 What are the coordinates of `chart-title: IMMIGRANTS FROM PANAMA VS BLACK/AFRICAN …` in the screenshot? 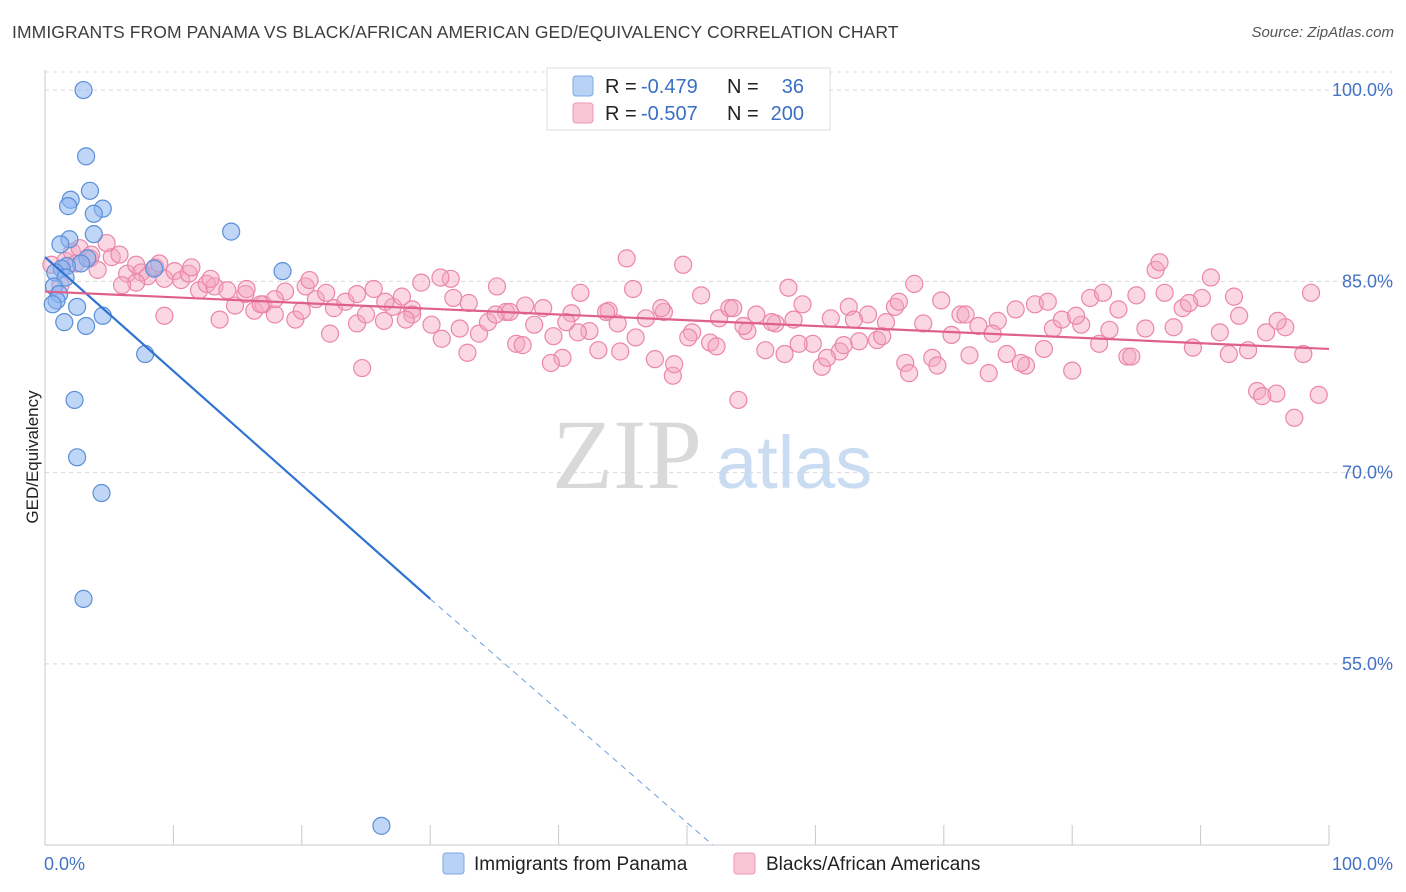 It's located at (455, 32).